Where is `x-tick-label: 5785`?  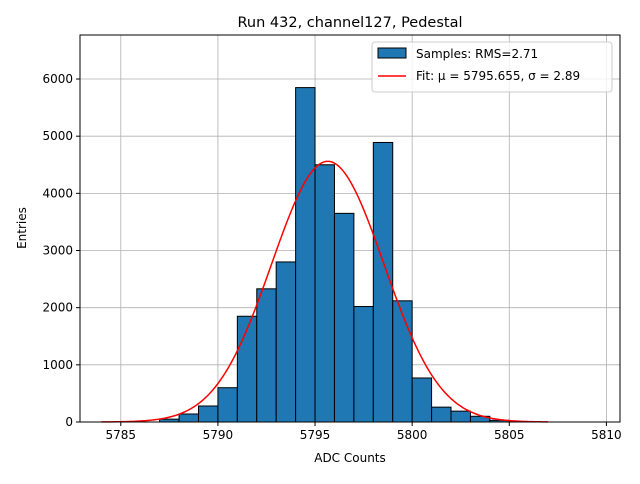 x-tick-label: 5785 is located at coordinates (121, 435).